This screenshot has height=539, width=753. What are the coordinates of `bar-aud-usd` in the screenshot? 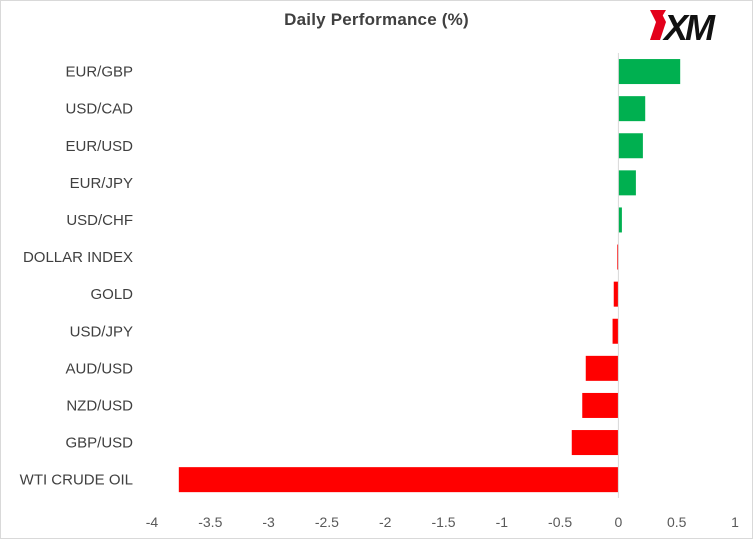 It's located at (602, 368).